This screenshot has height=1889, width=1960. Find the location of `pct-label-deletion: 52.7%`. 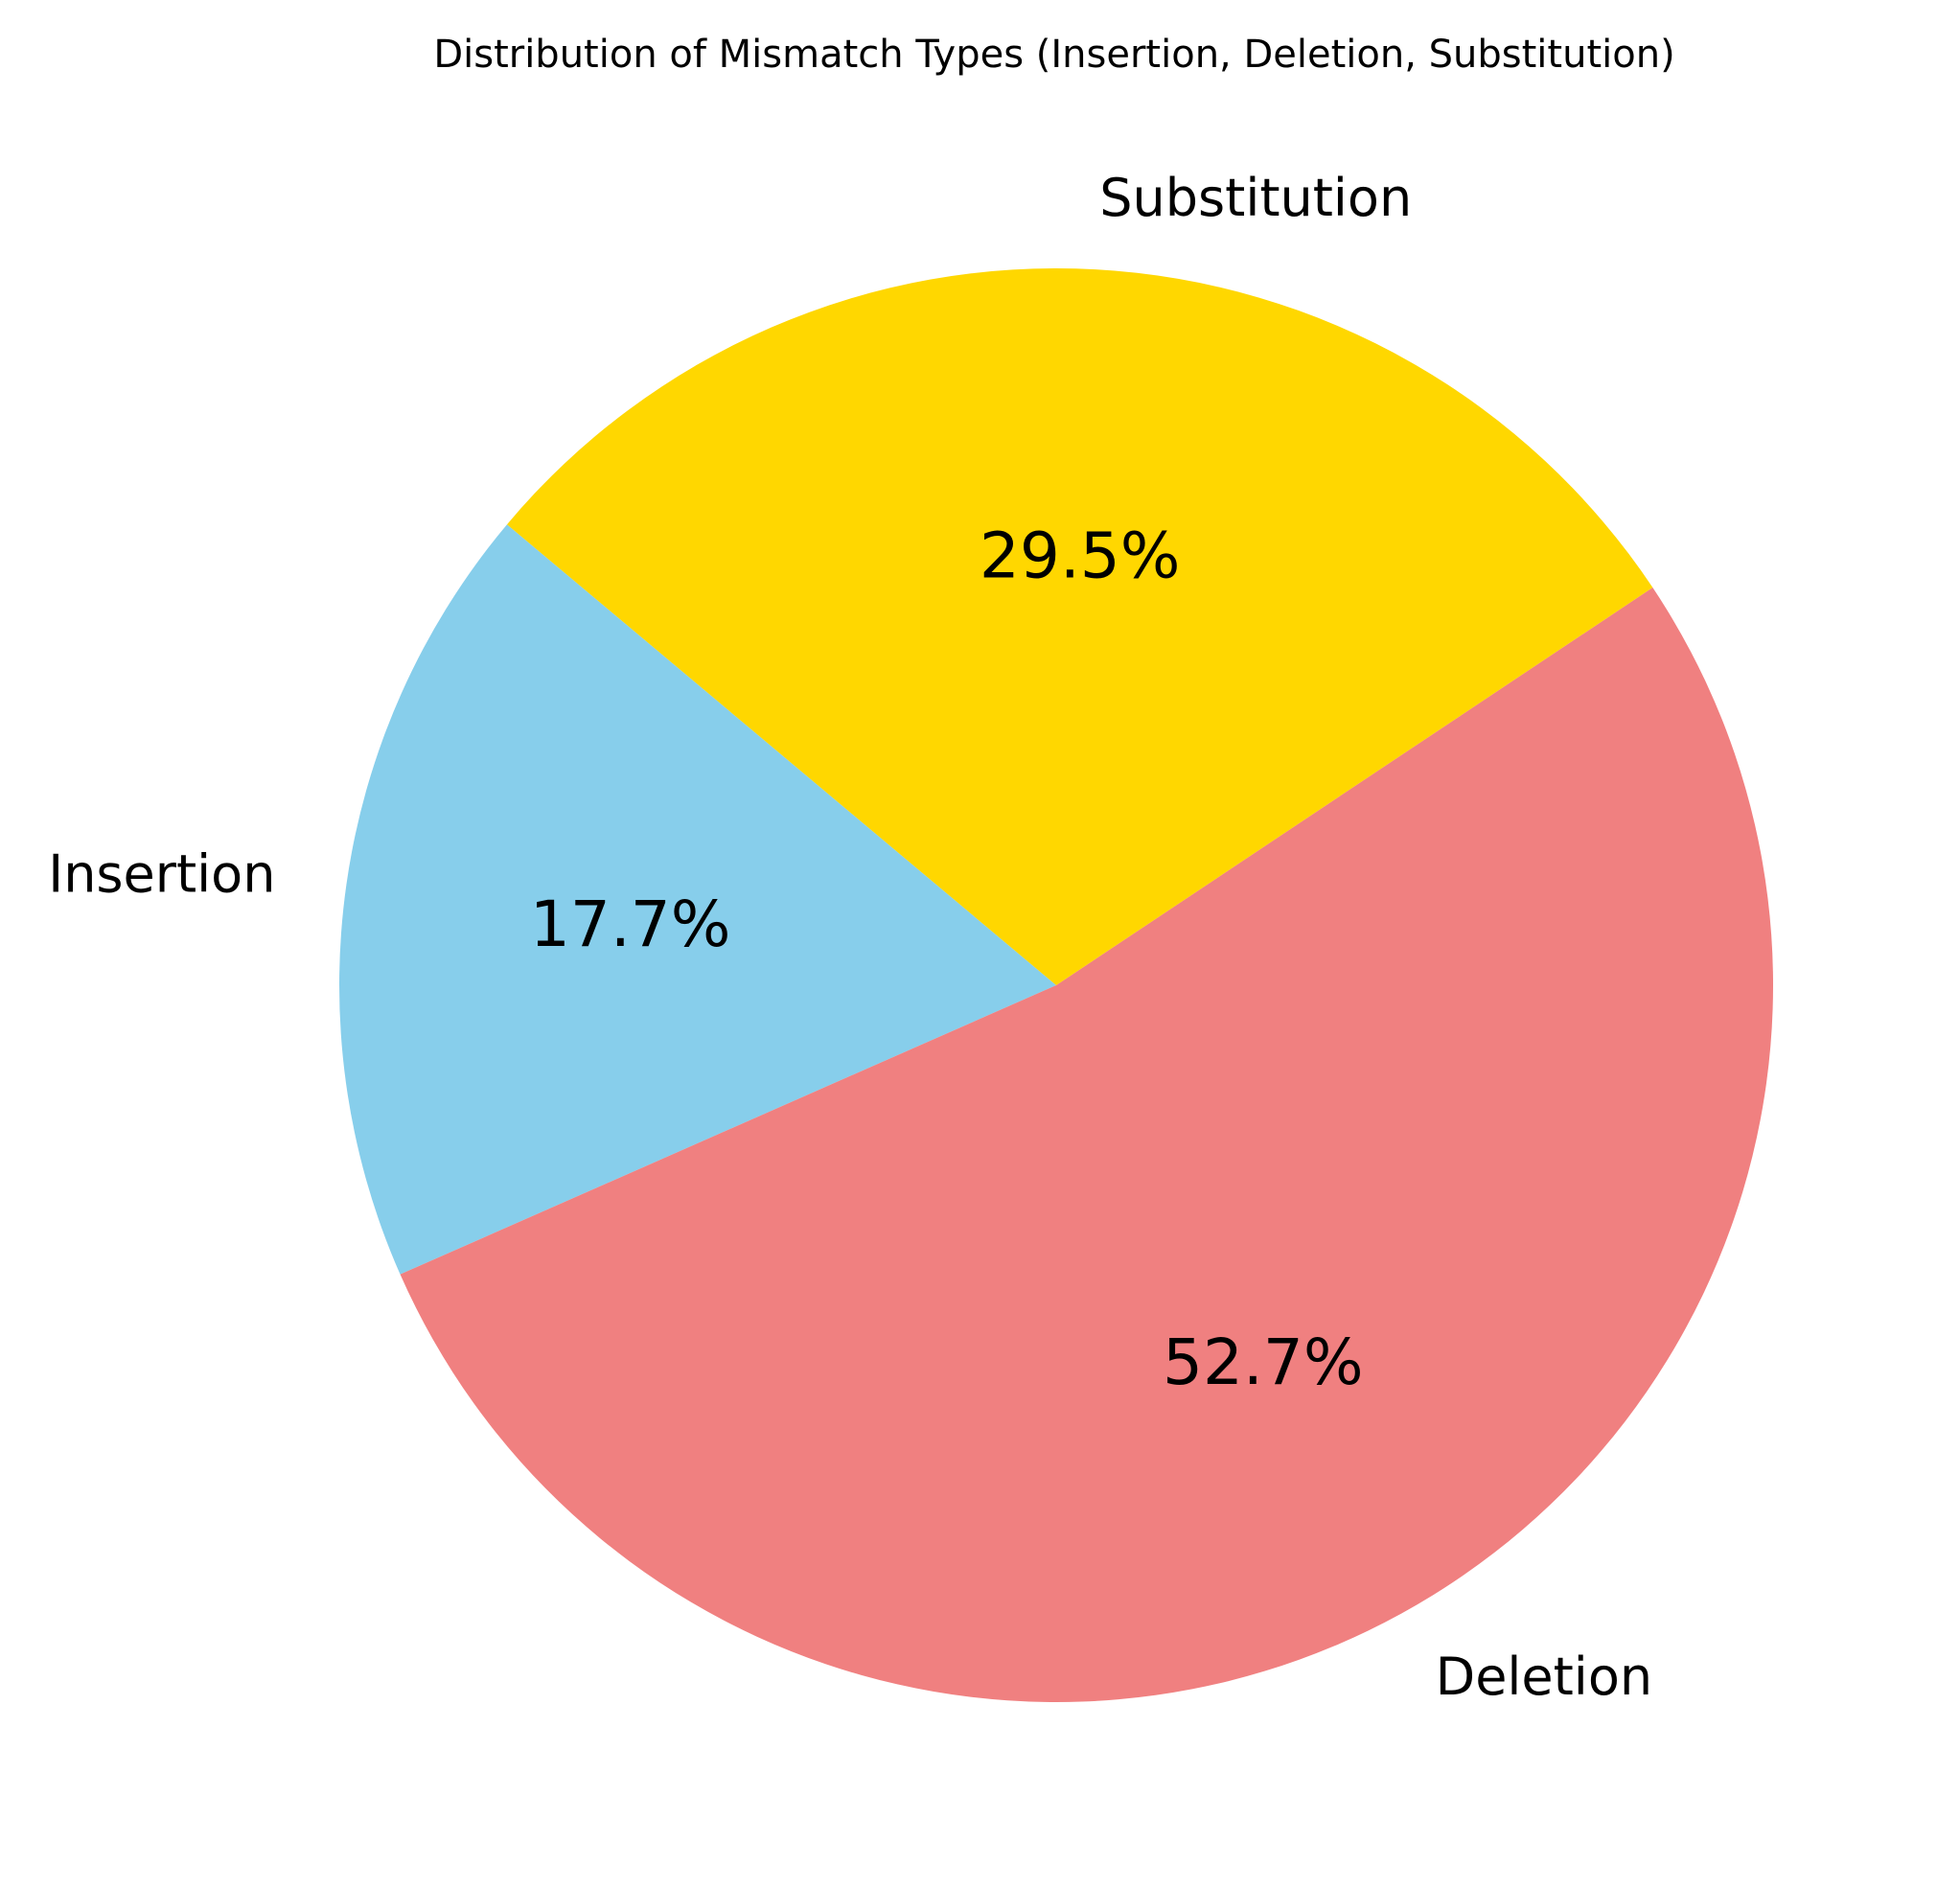

pct-label-deletion: 52.7% is located at coordinates (1263, 1362).